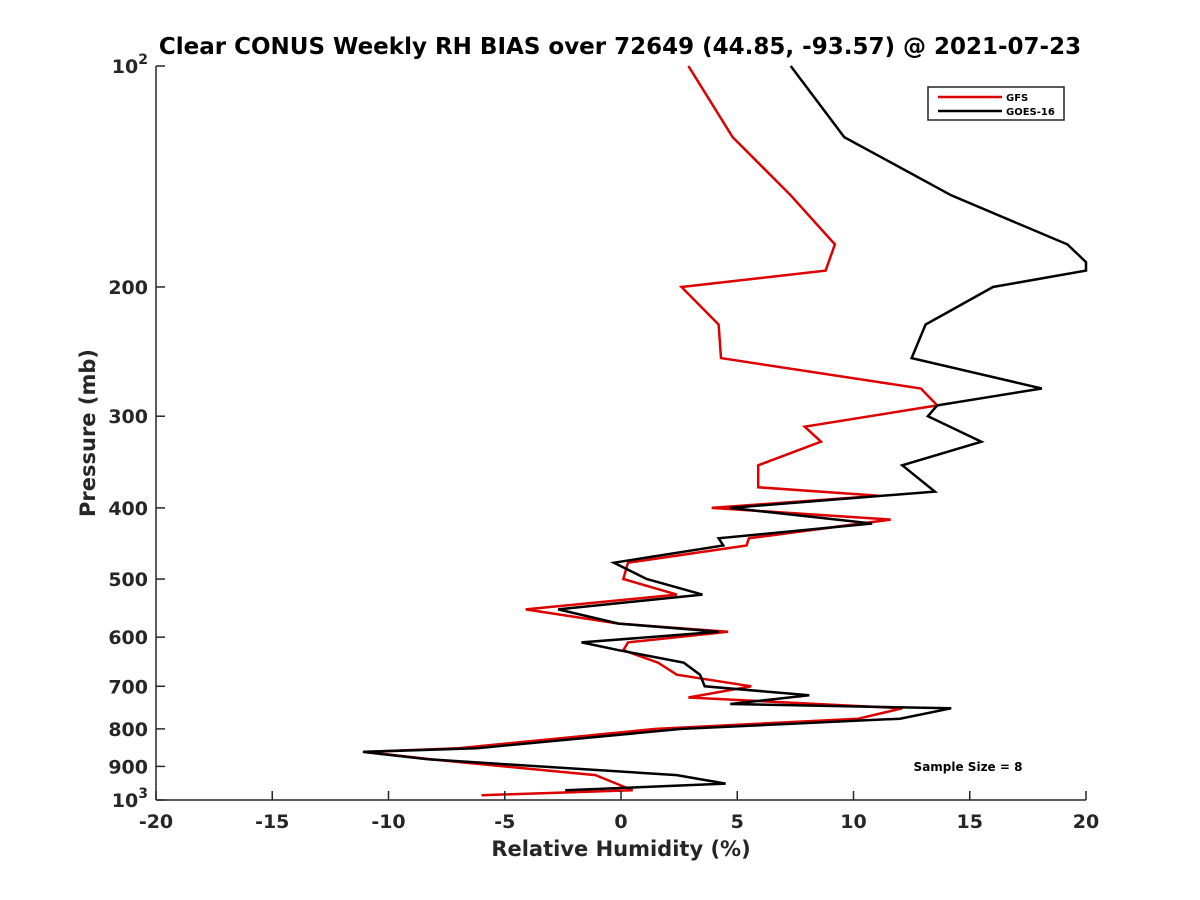 The height and width of the screenshot is (900, 1200). What do you see at coordinates (128, 638) in the screenshot?
I see `y-tick-label: 600` at bounding box center [128, 638].